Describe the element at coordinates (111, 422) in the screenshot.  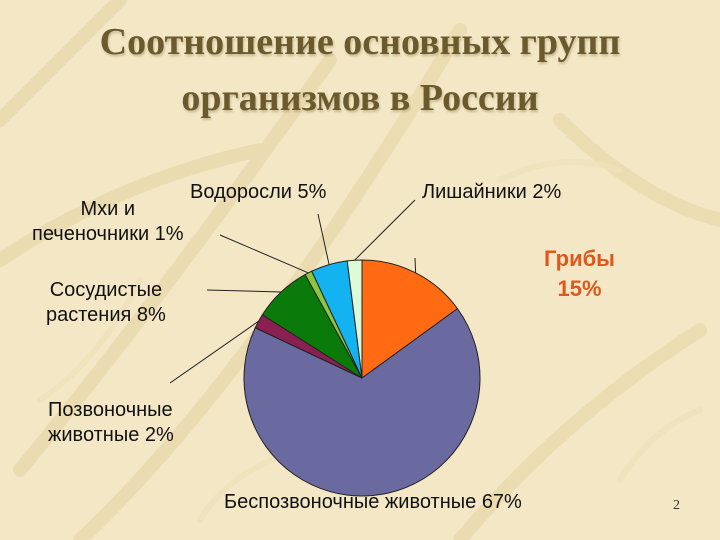
I see `label-vertebrates: Позвоночные животные 2%` at that location.